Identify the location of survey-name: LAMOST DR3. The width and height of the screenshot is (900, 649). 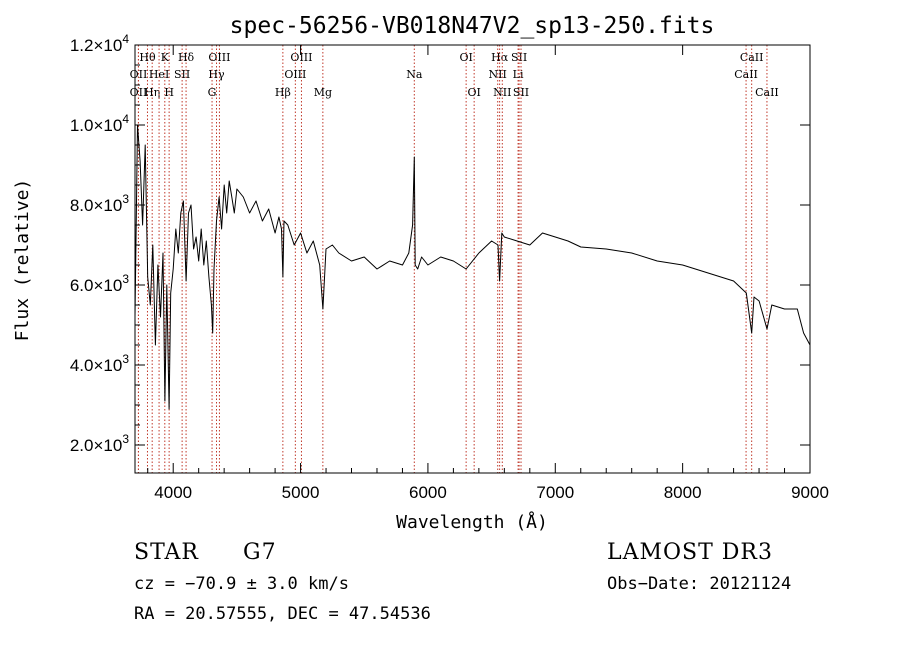
(690, 552).